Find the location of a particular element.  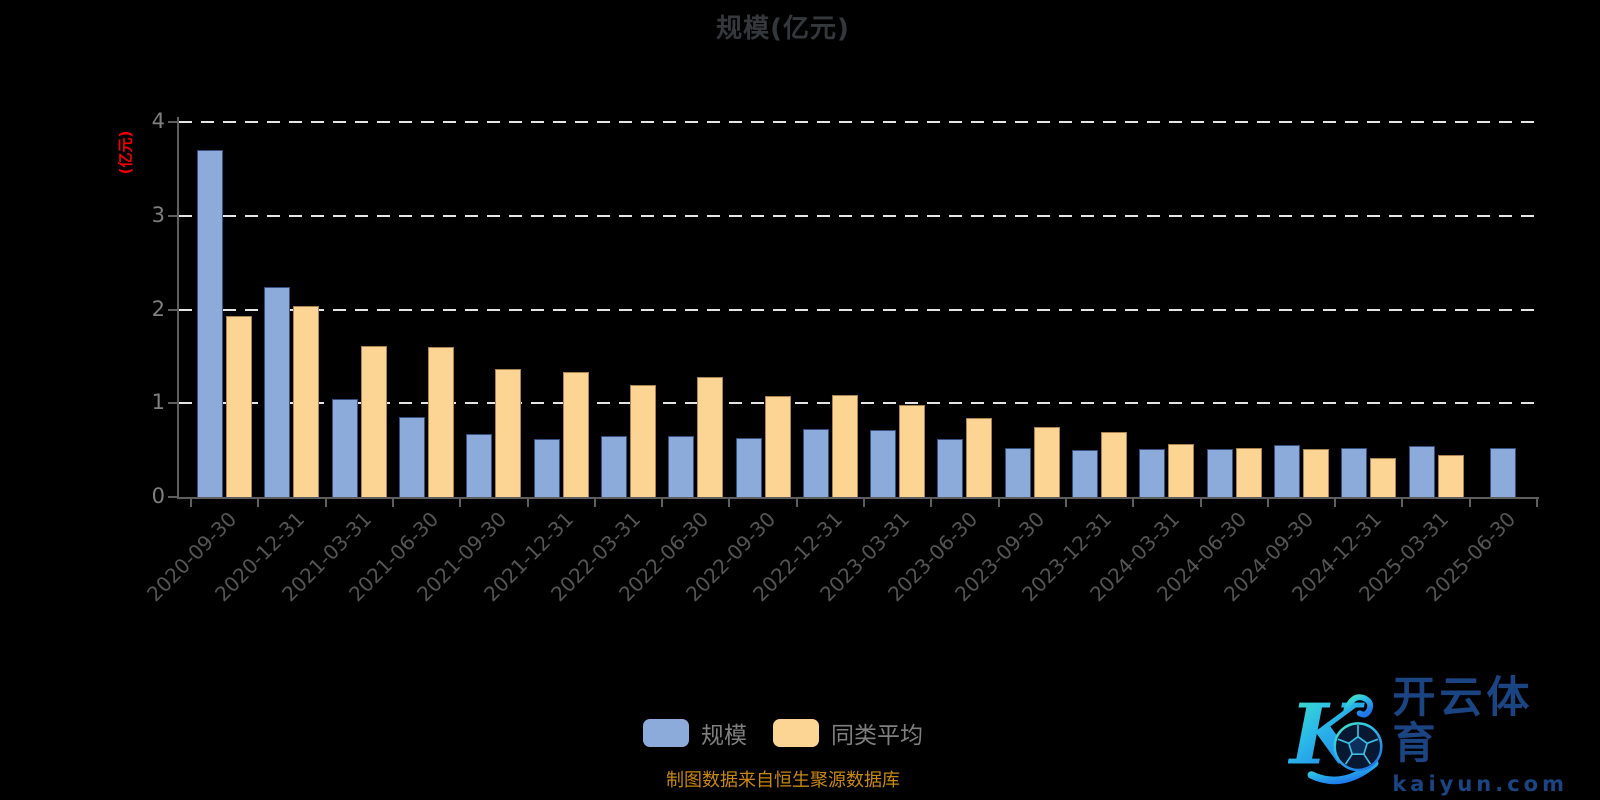

x-axis-line is located at coordinates (858, 498).